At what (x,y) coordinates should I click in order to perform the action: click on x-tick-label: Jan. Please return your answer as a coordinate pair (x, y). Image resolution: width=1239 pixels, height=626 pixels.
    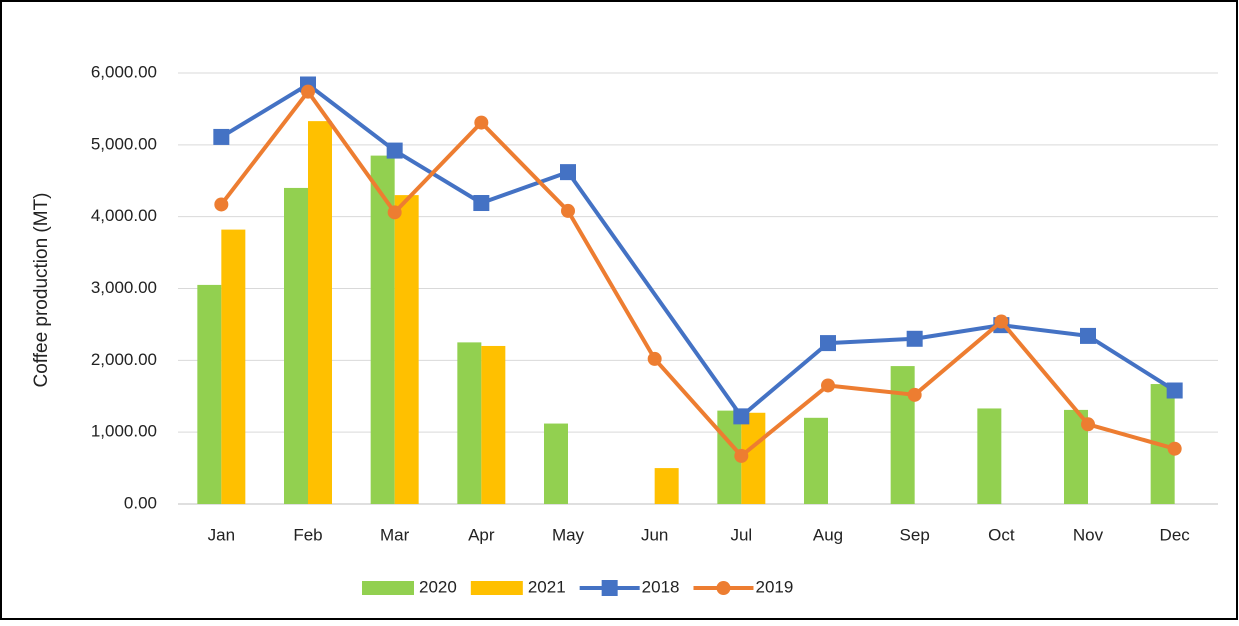
    Looking at the image, I should click on (221, 534).